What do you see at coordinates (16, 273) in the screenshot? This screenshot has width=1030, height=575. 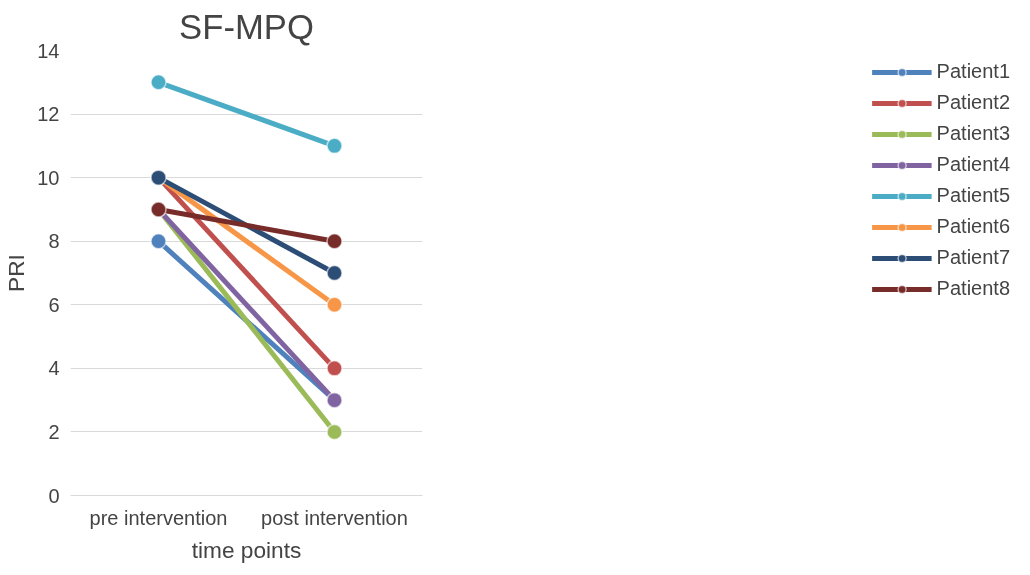 I see `y-axis-title: PRI` at bounding box center [16, 273].